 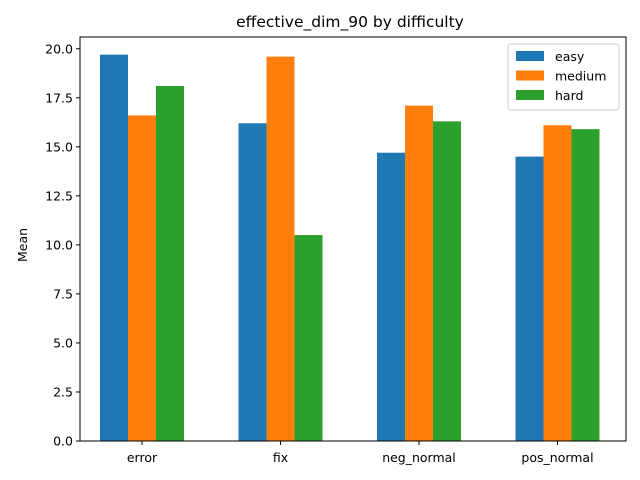 I want to click on y-tick-label: 2.5, so click(x=63, y=391).